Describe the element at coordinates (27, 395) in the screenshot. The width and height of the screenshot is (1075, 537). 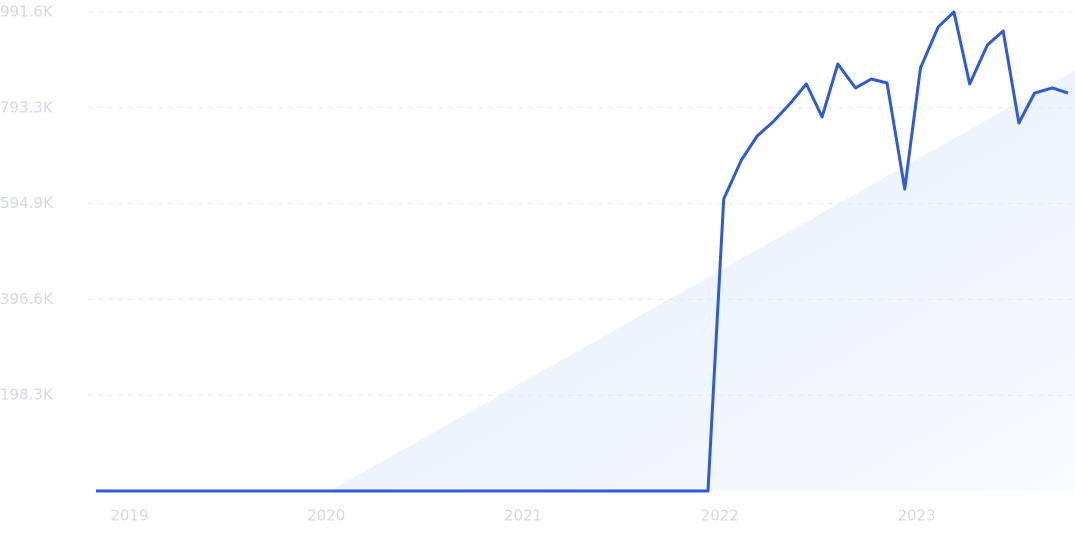
I see `y-tick-label: 198.3K` at that location.